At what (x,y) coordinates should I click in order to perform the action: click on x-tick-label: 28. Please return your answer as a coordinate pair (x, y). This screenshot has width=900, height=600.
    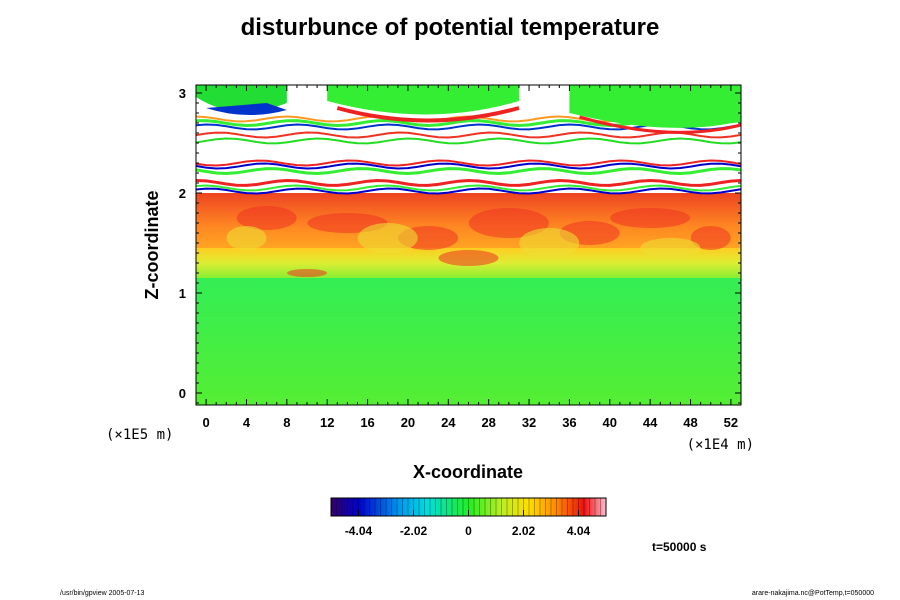
    Looking at the image, I should click on (488, 422).